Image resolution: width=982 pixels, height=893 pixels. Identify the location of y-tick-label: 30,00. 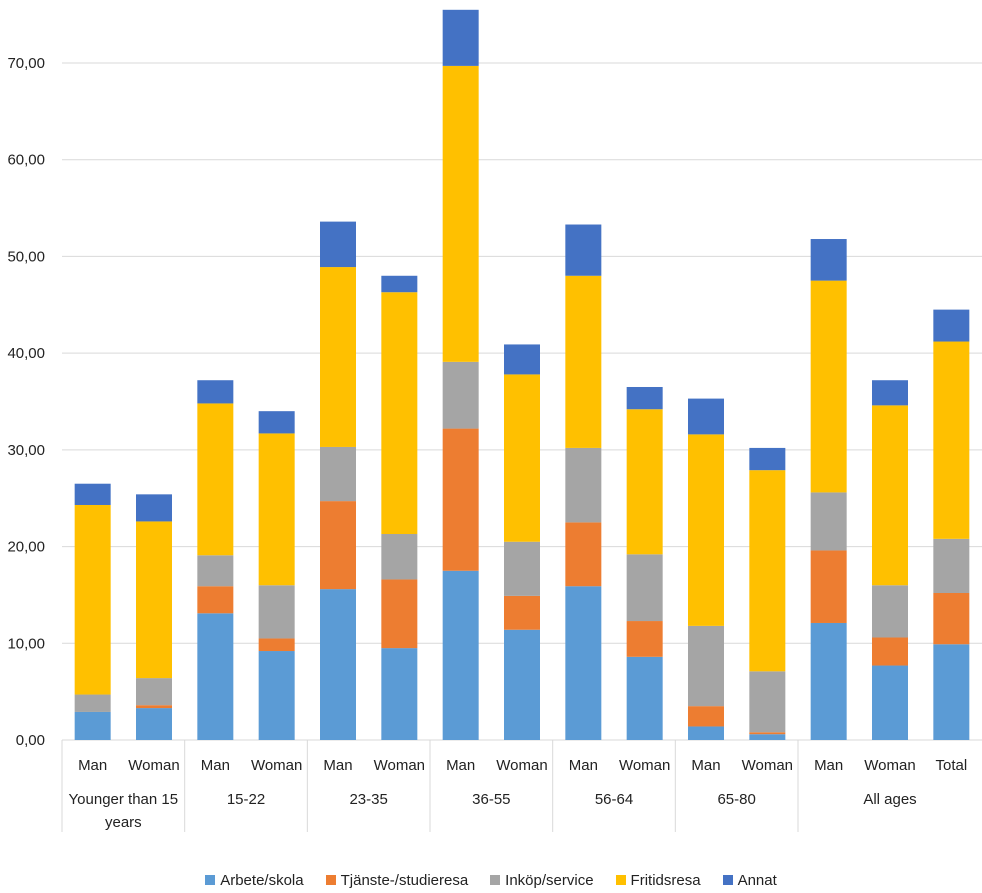
(26, 450).